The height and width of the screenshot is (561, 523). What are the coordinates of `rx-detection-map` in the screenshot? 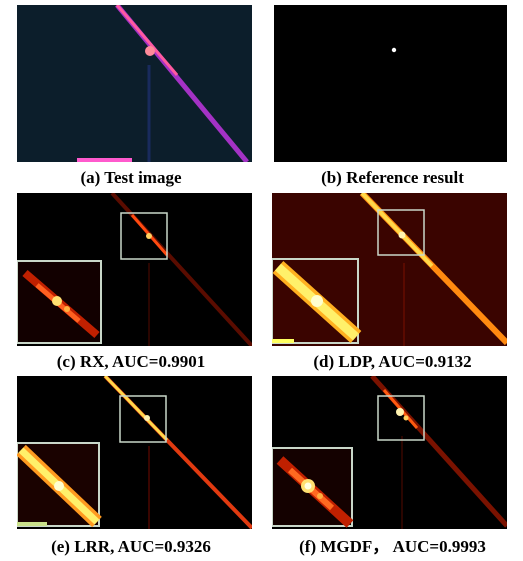 It's located at (134, 269).